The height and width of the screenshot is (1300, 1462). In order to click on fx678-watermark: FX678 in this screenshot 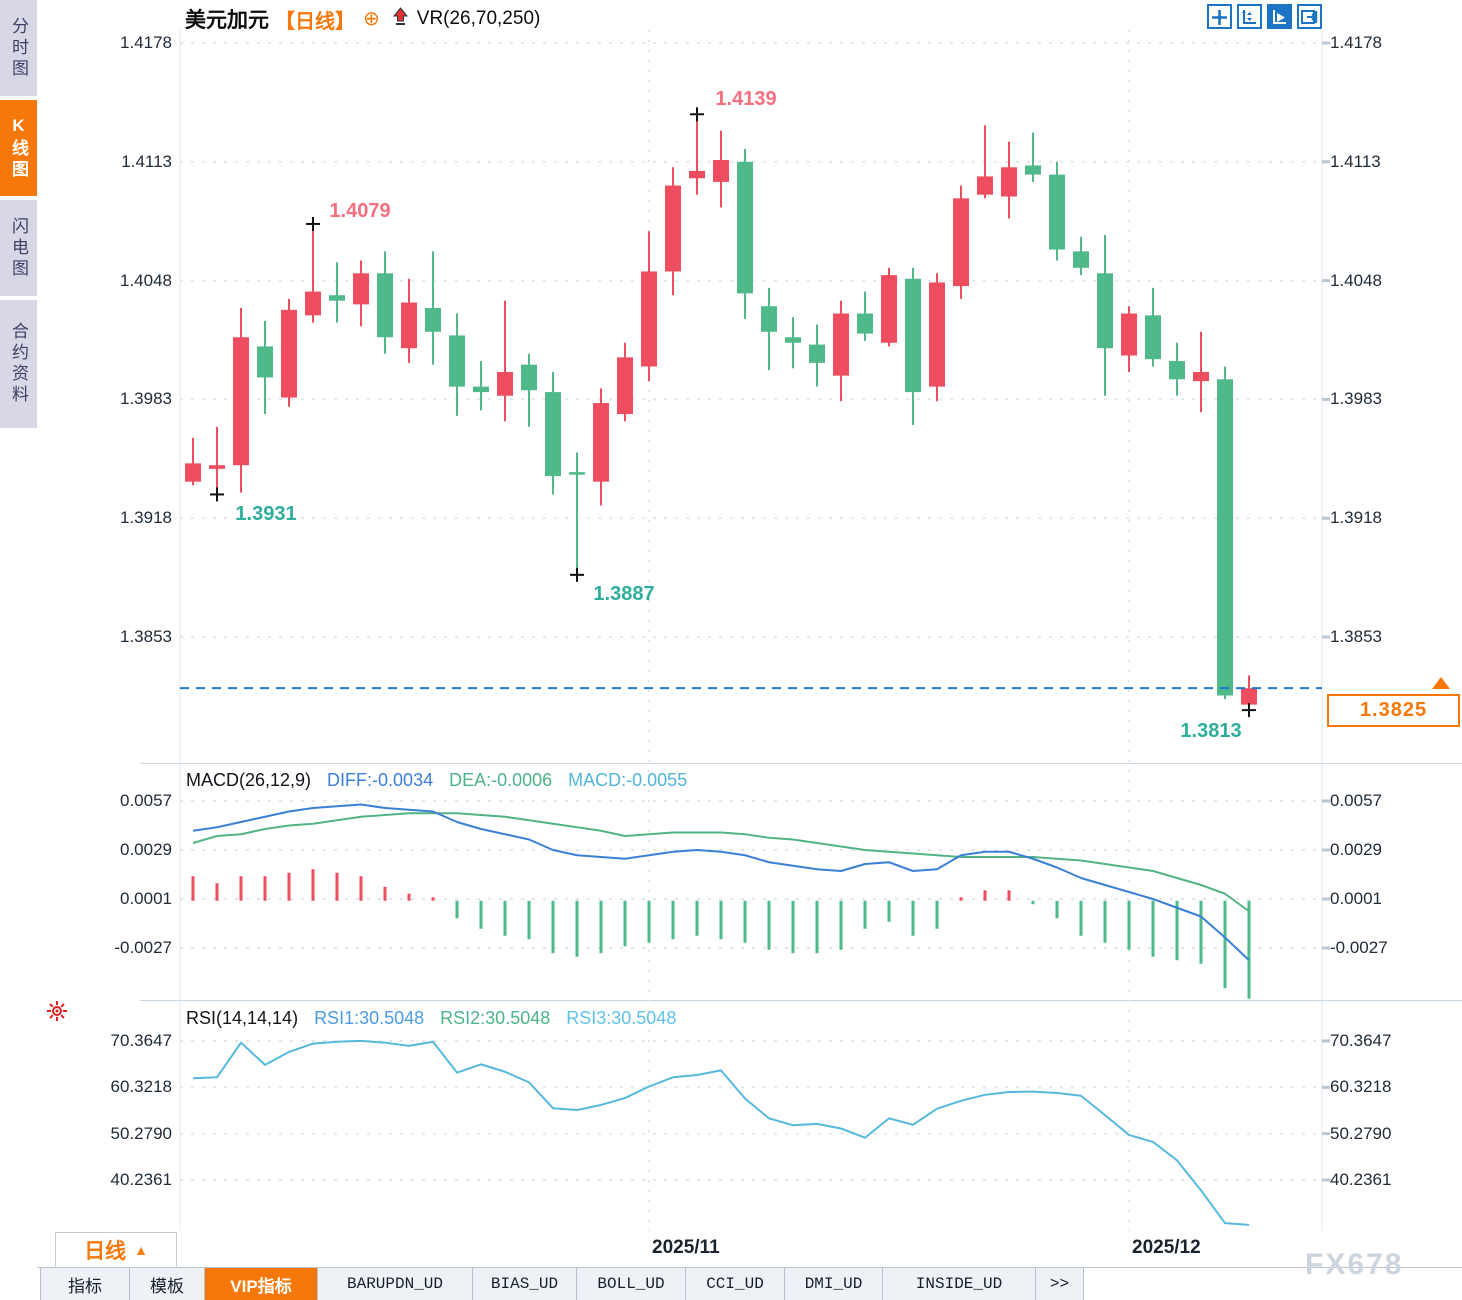, I will do `click(1354, 1264)`.